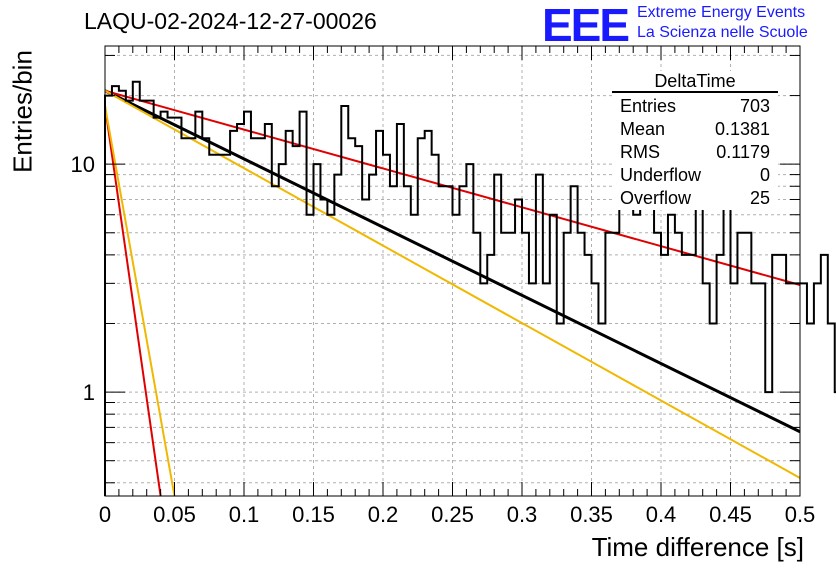 The height and width of the screenshot is (572, 836). I want to click on y-tick-label: 10, so click(83, 164).